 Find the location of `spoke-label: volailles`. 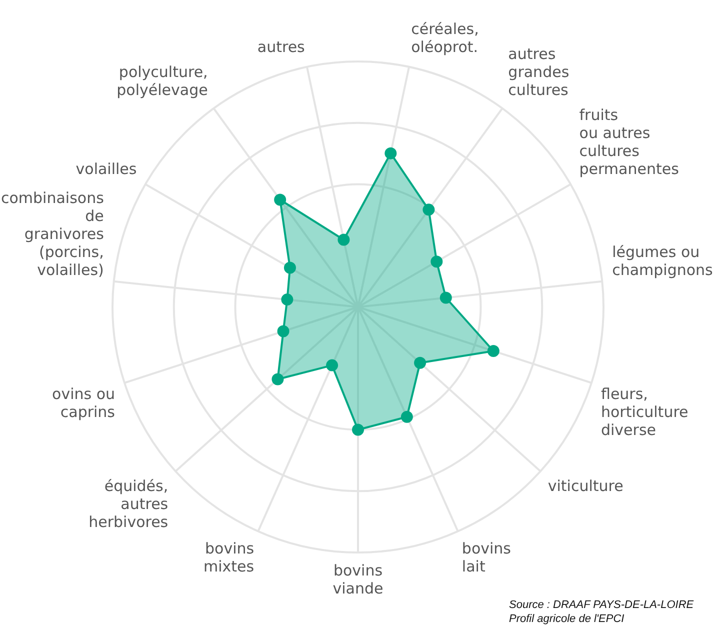

spoke-label: volailles is located at coordinates (106, 169).